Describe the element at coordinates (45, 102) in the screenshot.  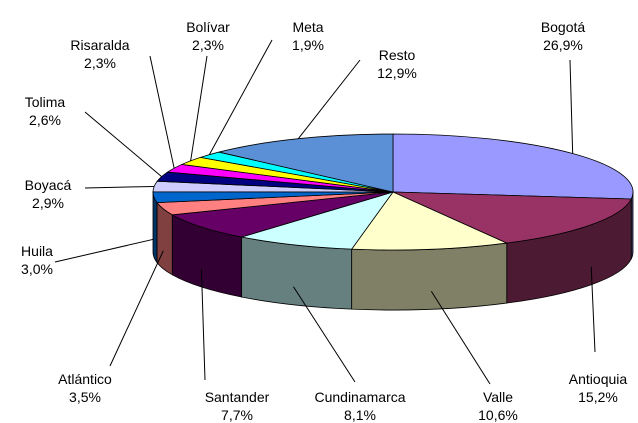
I see `category-label: Tolima` at that location.